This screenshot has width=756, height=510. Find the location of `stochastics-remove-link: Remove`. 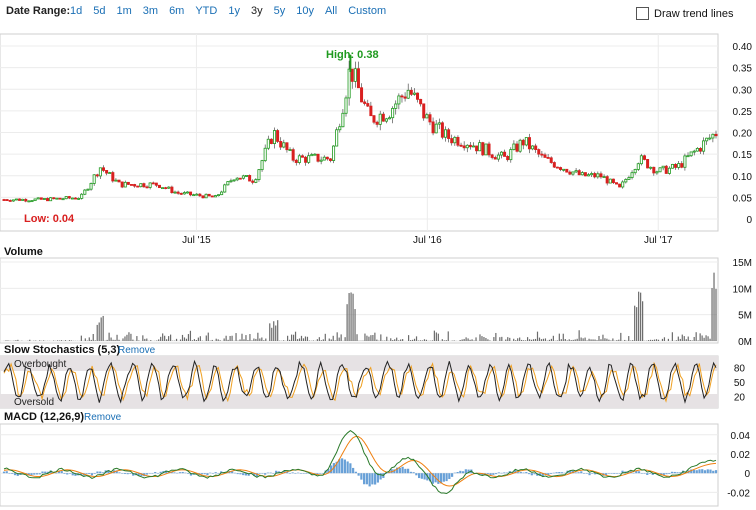

stochastics-remove-link: Remove is located at coordinates (137, 350).